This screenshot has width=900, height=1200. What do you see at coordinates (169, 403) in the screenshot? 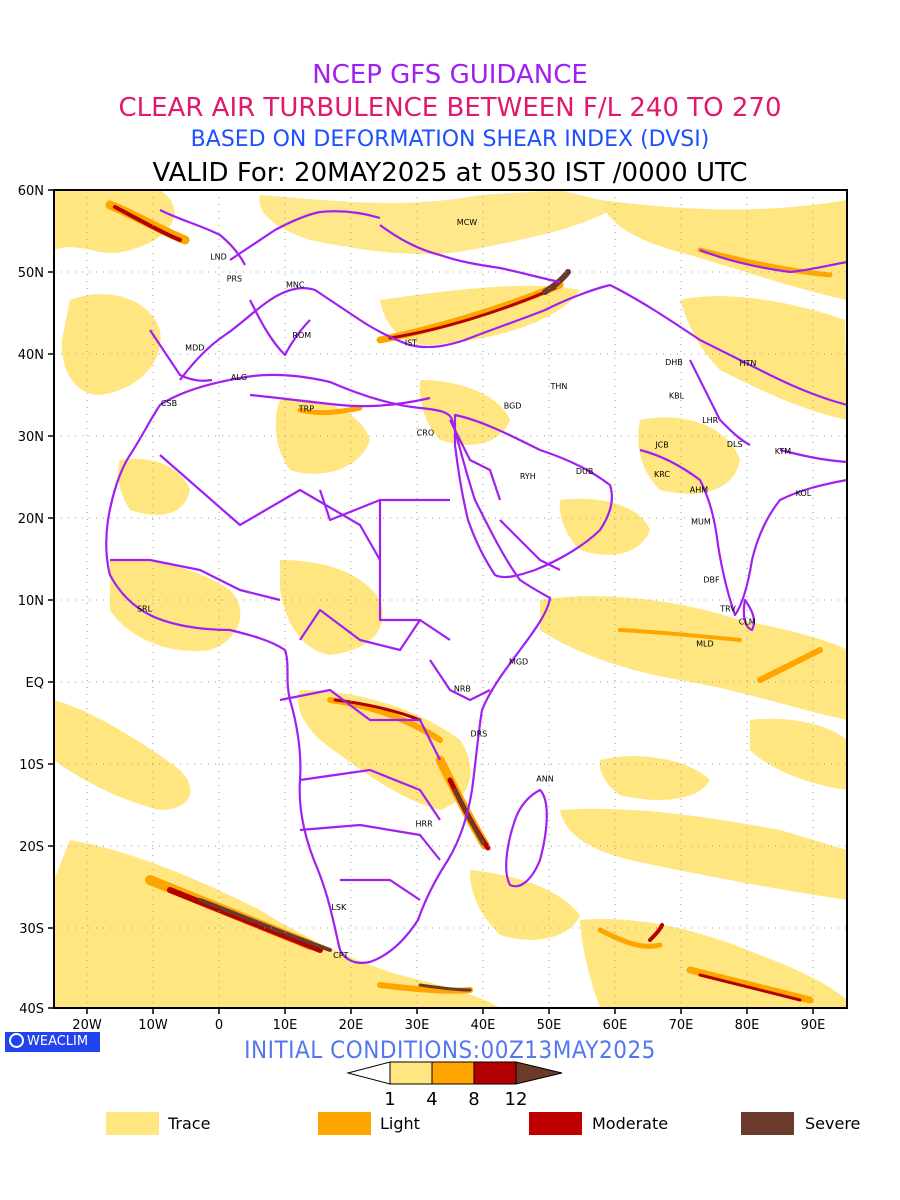
I see `city-label-csb: CSB` at bounding box center [169, 403].